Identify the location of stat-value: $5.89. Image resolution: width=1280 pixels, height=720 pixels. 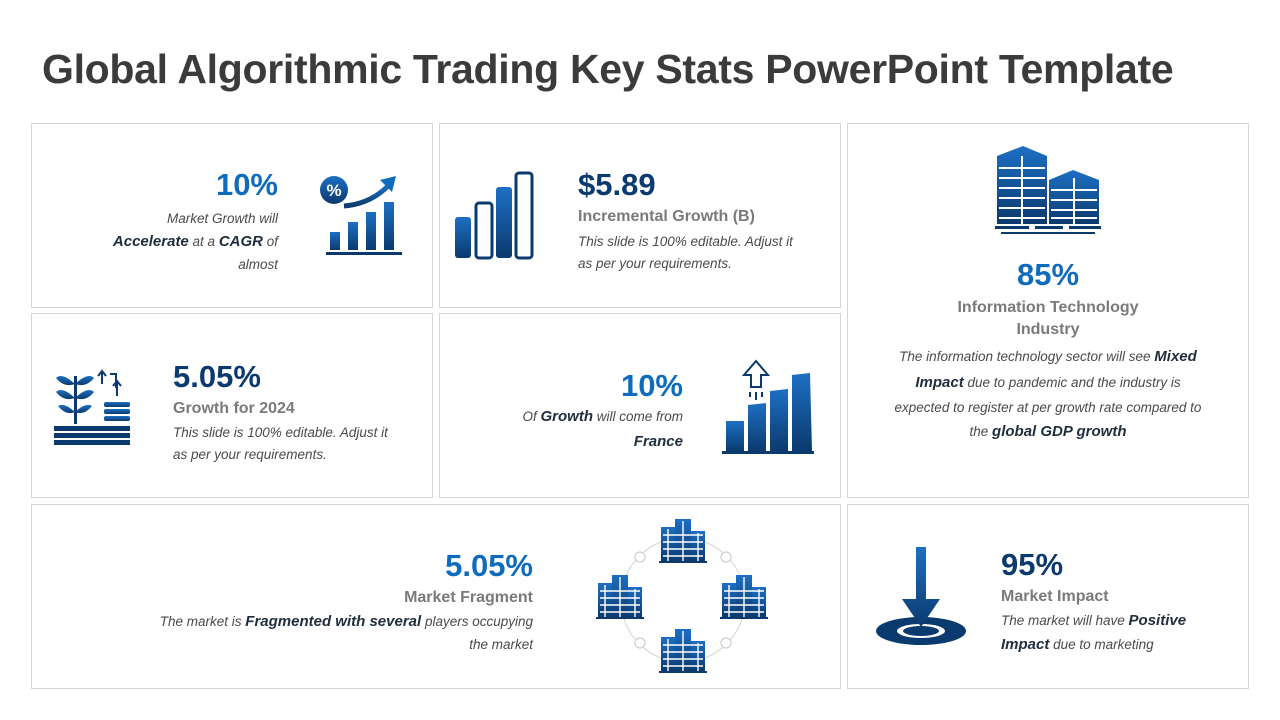
(617, 184).